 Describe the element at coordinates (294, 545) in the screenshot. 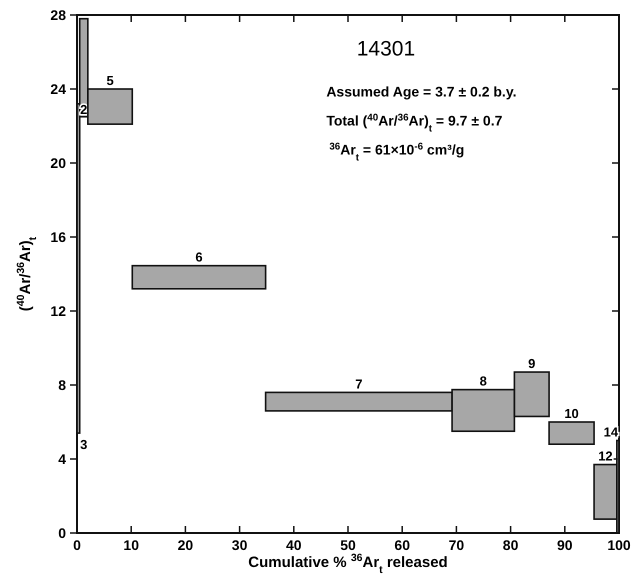

I see `x-tick-label: 40` at that location.